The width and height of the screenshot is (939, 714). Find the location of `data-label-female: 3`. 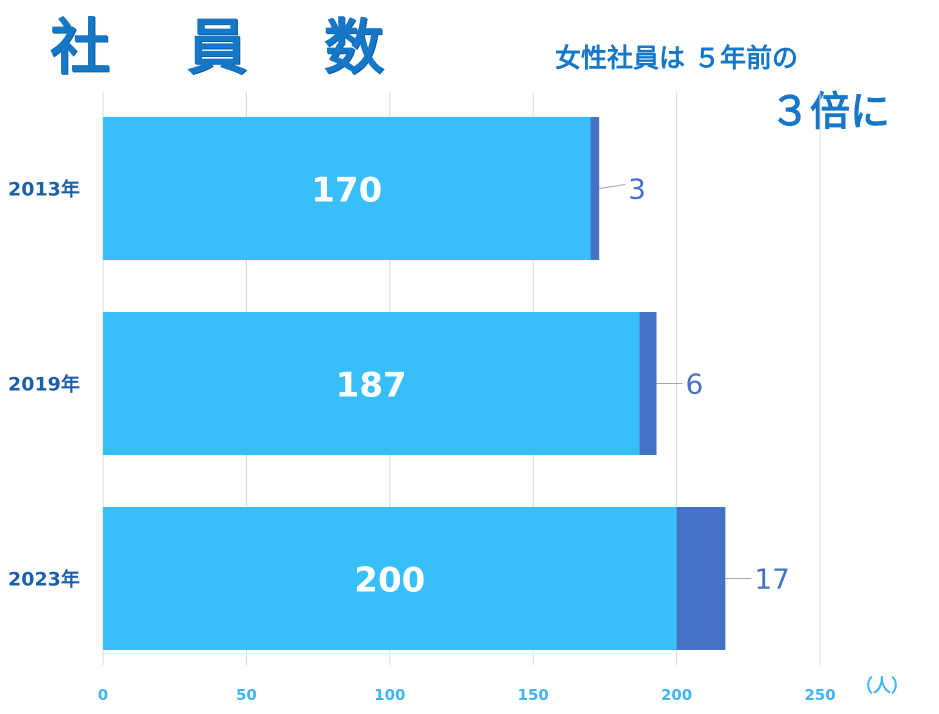

data-label-female: 3 is located at coordinates (637, 189).